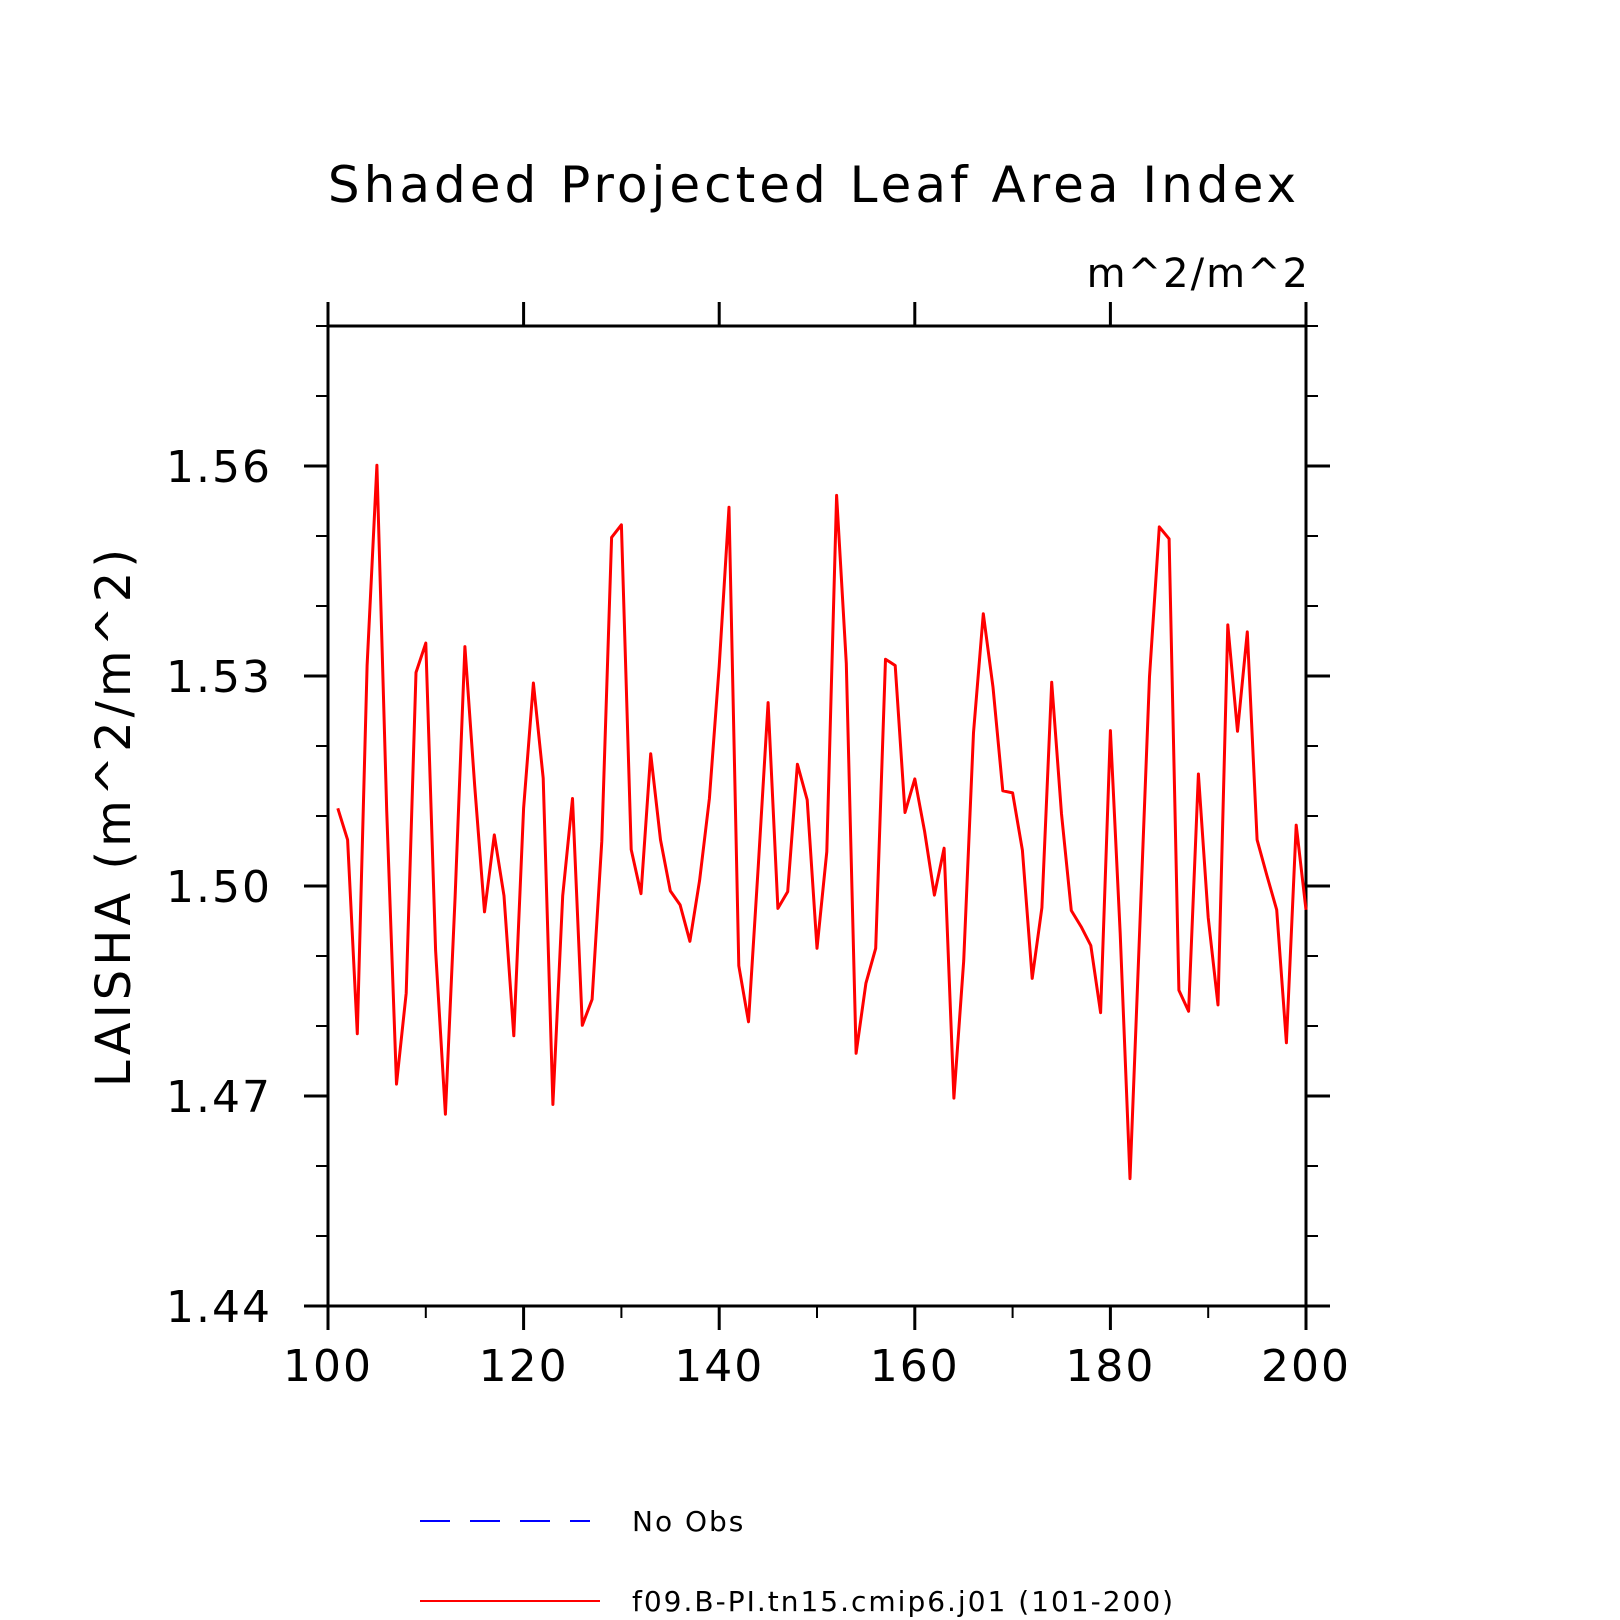 This screenshot has height=1620, width=1620. What do you see at coordinates (797, 1561) in the screenshot?
I see `legend: No Obs f09.B-PI.tn15.cmip6.j01 (101-200)` at bounding box center [797, 1561].